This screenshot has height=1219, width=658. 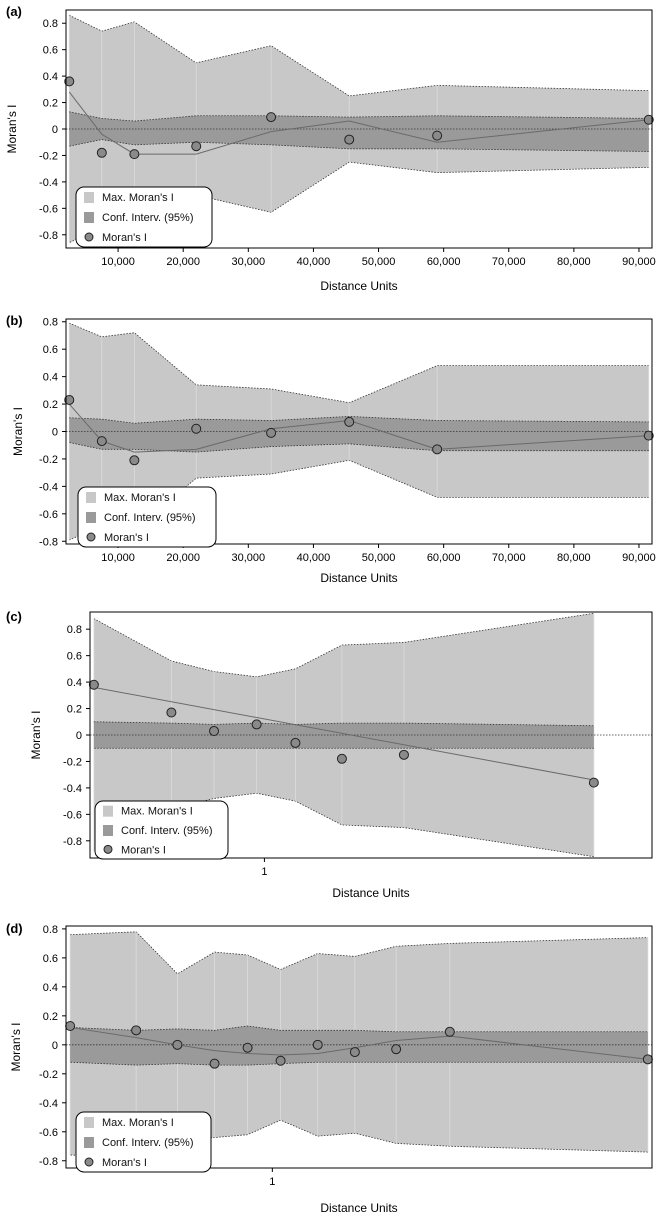 I want to click on panel-label: (b), so click(x=14, y=320).